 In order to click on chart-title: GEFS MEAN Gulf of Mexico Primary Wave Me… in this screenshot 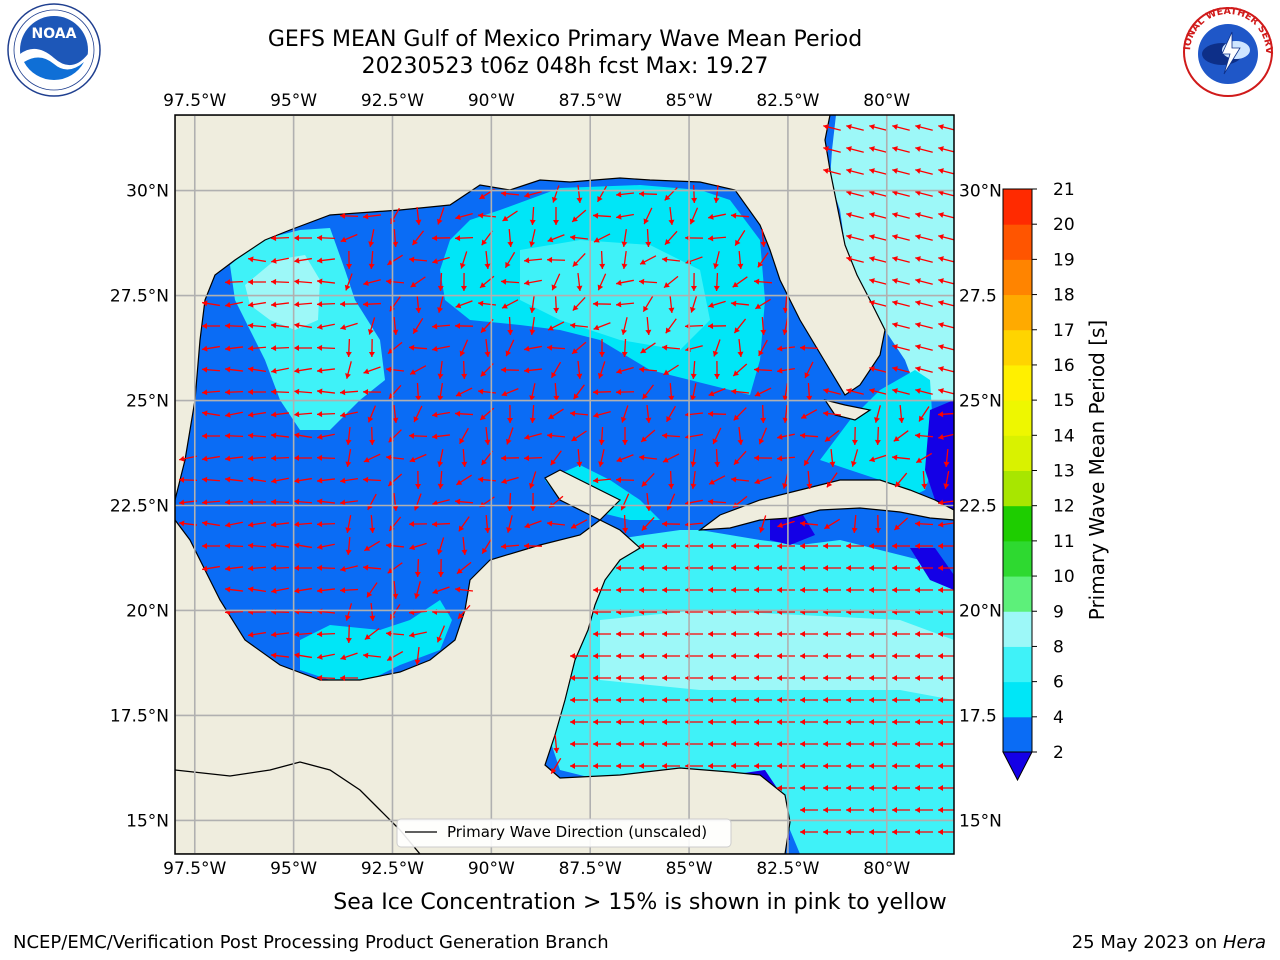, I will do `click(565, 39)`.